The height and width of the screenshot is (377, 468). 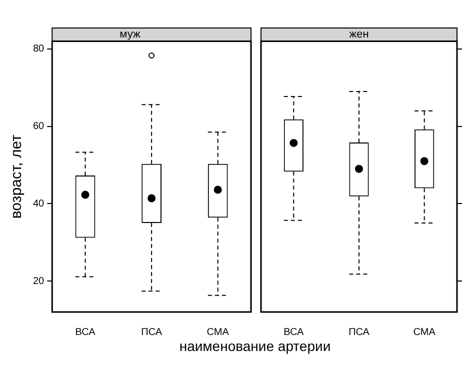 What do you see at coordinates (39, 126) in the screenshot?
I see `y-tick-label: 60` at bounding box center [39, 126].